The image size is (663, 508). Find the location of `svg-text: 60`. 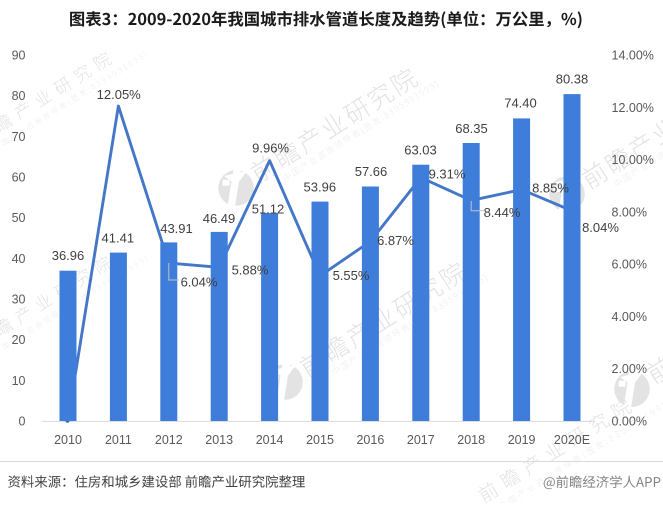

svg-text: 60 is located at coordinates (19, 178).